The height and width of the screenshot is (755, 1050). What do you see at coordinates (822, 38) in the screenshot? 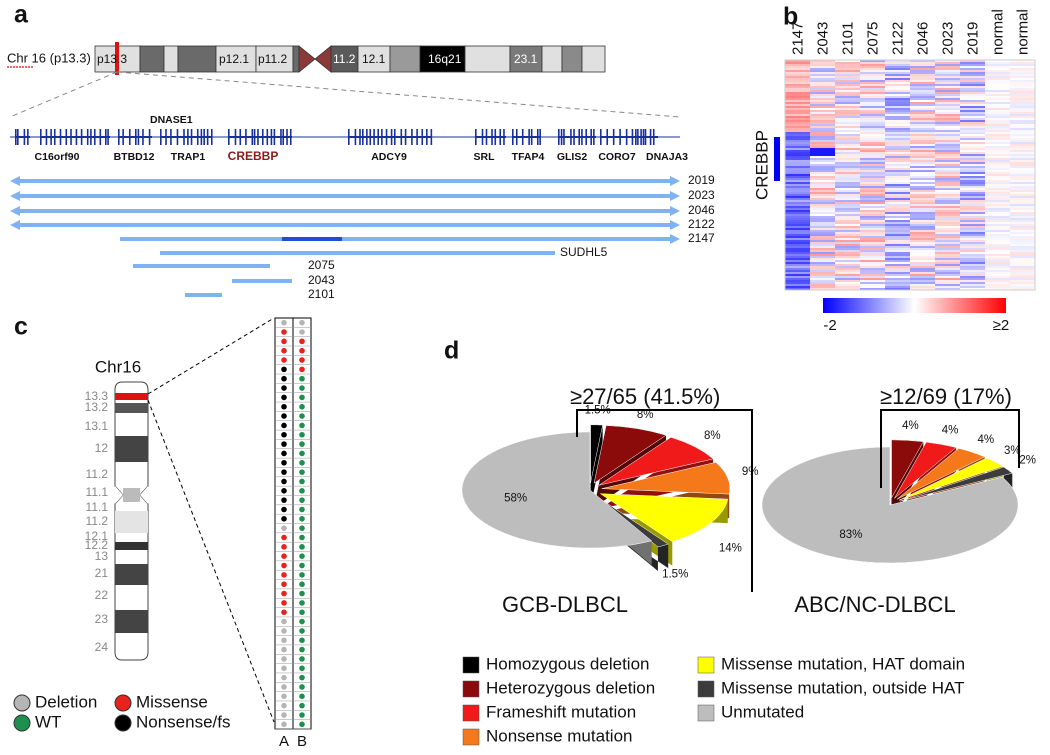
I see `column-label: 2043` at bounding box center [822, 38].